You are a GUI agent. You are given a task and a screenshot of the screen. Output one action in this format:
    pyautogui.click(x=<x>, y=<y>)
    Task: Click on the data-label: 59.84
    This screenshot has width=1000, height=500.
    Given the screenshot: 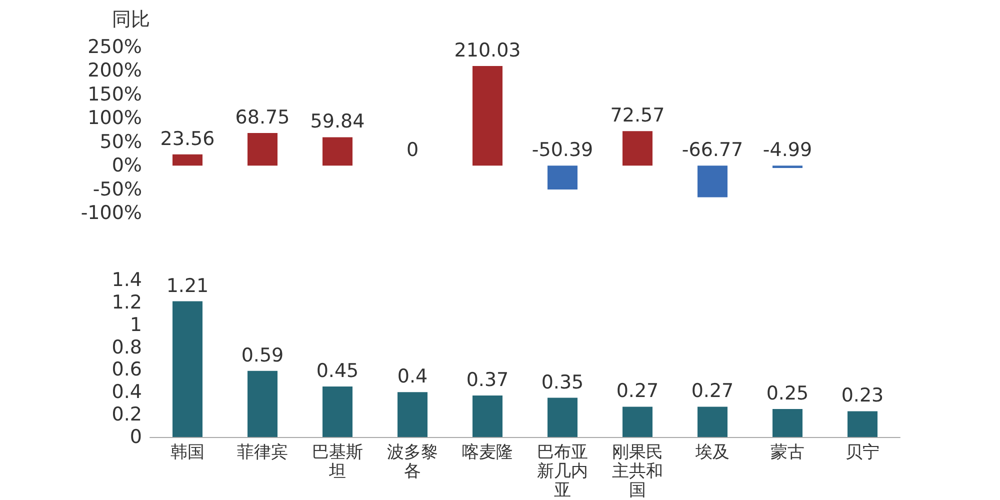 What is the action you would take?
    pyautogui.click(x=337, y=121)
    